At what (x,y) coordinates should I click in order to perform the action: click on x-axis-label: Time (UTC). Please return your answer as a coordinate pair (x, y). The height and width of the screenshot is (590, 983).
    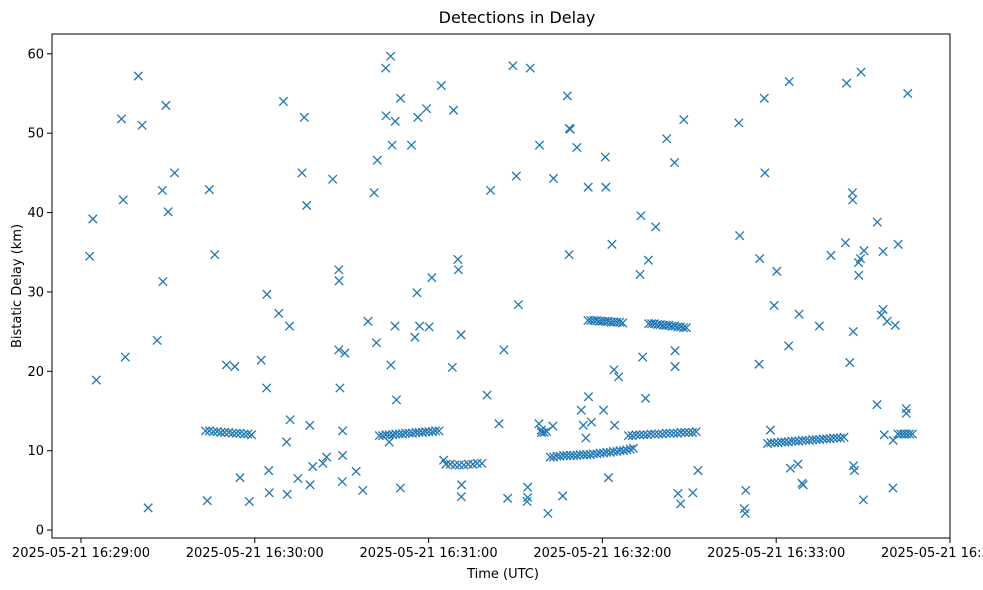
    Looking at the image, I should click on (502, 574).